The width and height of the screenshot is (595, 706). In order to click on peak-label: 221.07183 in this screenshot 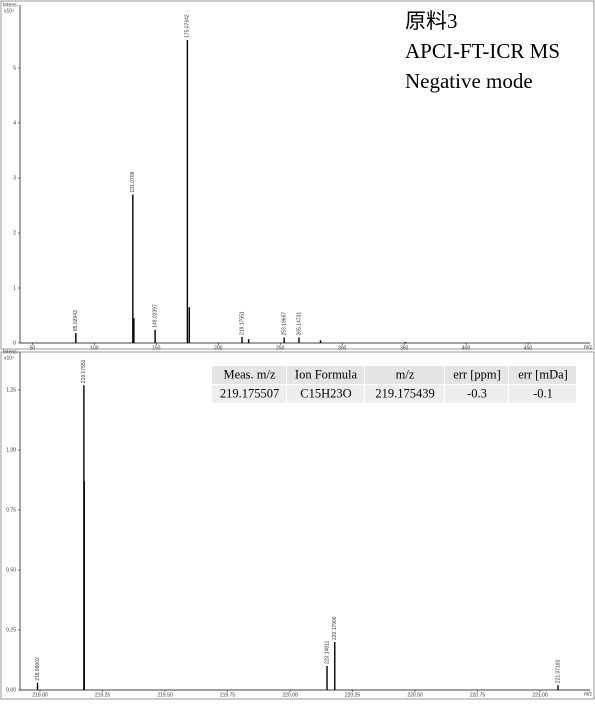, I will do `click(558, 671)`.